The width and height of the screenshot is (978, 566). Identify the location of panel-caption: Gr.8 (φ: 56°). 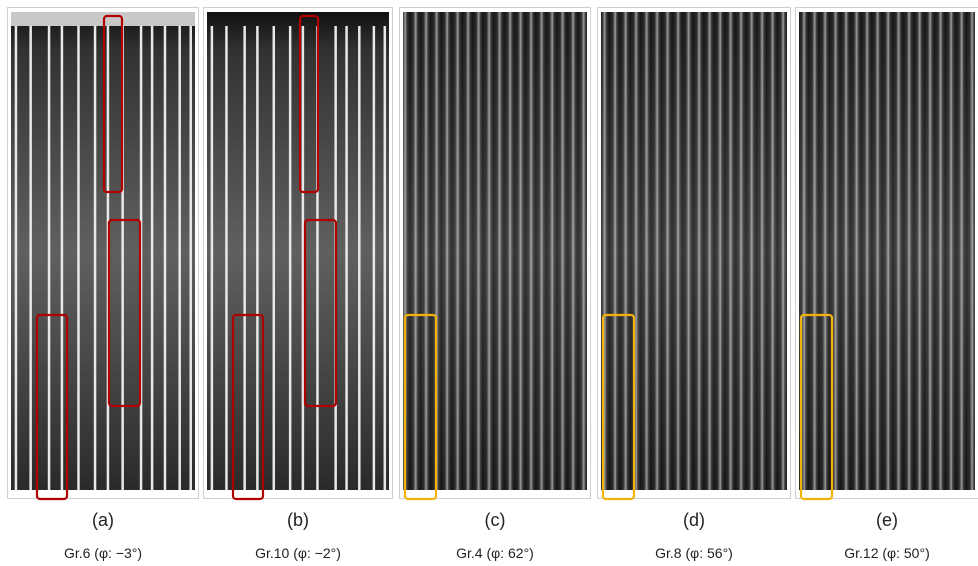
(694, 553).